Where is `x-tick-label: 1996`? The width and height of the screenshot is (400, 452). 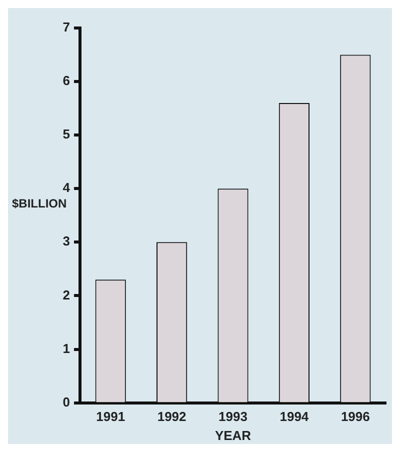
x-tick-label: 1996 is located at coordinates (355, 416).